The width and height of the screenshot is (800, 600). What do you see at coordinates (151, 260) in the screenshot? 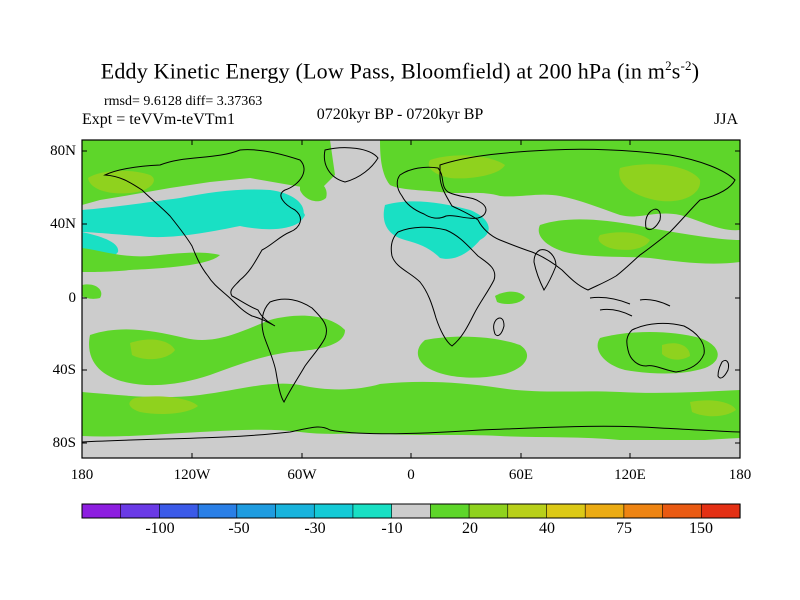
I see `field-green-na` at bounding box center [151, 260].